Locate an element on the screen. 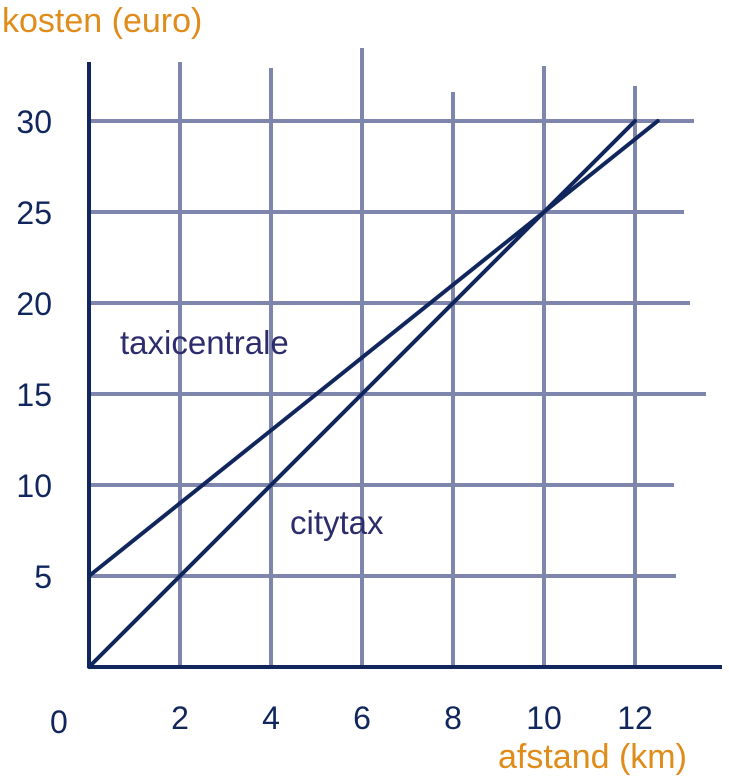  x-axis-title: afstand (km) is located at coordinates (592, 757).